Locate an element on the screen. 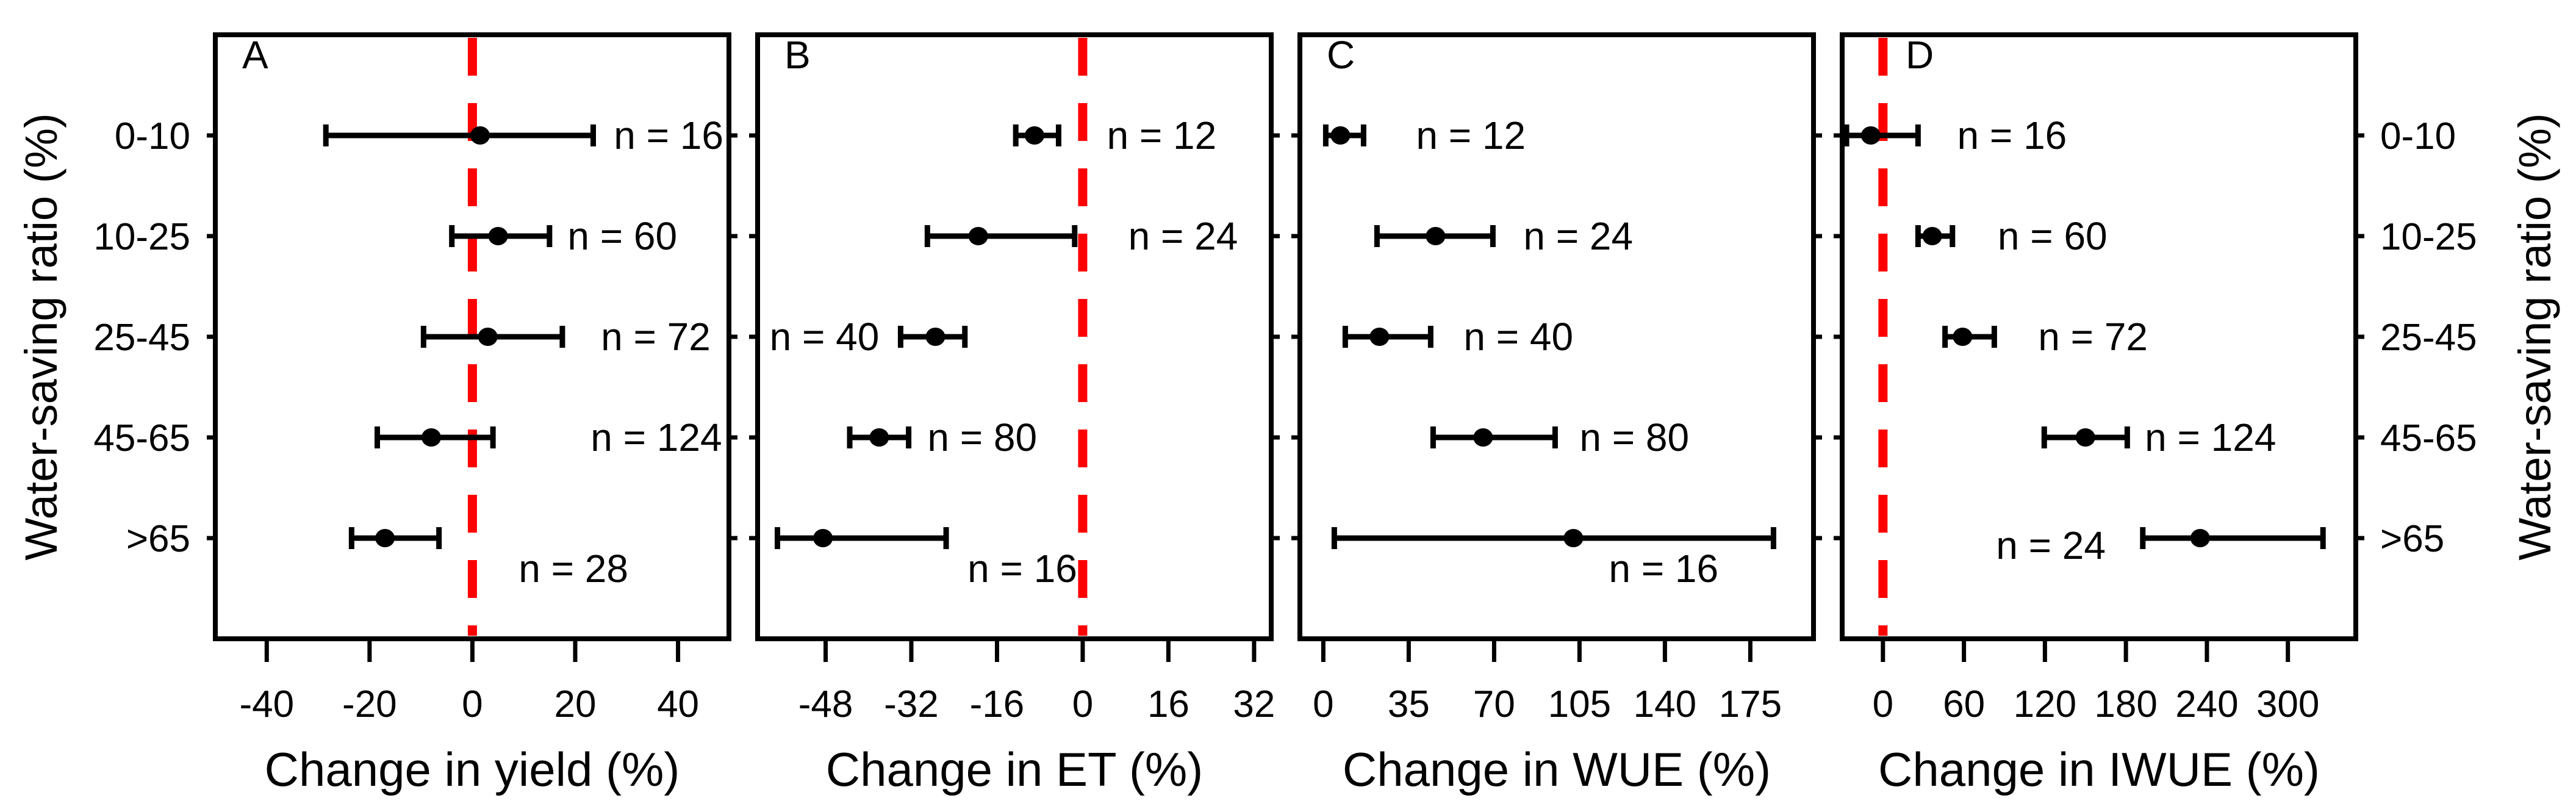 This screenshot has height=809, width=2576. panel-letter: A is located at coordinates (255, 55).